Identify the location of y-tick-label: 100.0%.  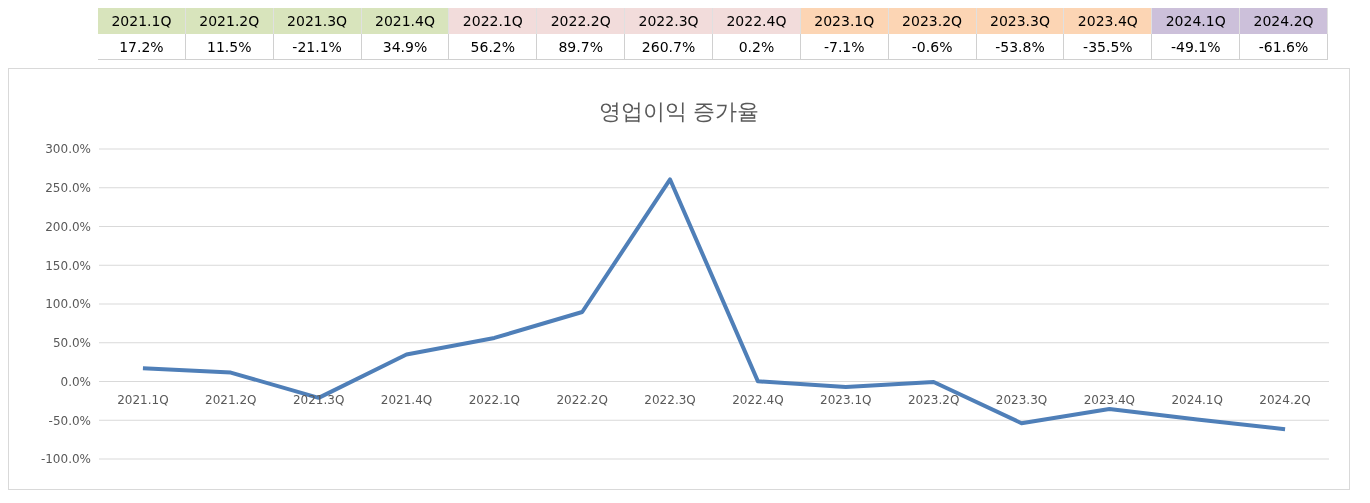
(68, 304).